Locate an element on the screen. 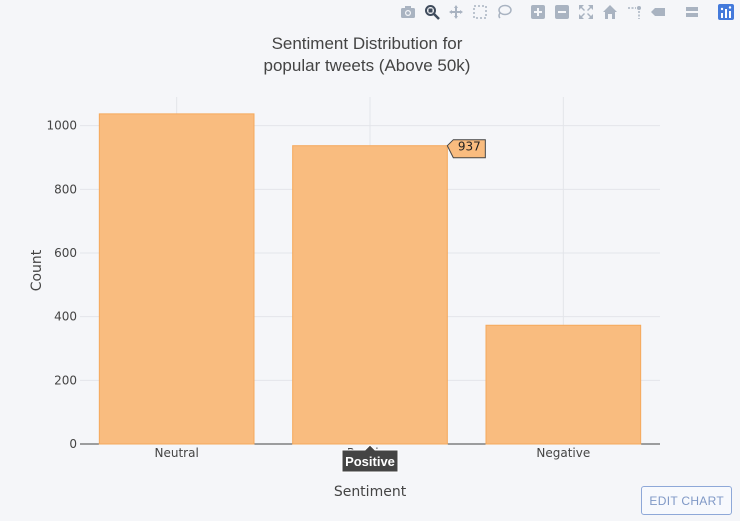  box-select-button is located at coordinates (480, 14).